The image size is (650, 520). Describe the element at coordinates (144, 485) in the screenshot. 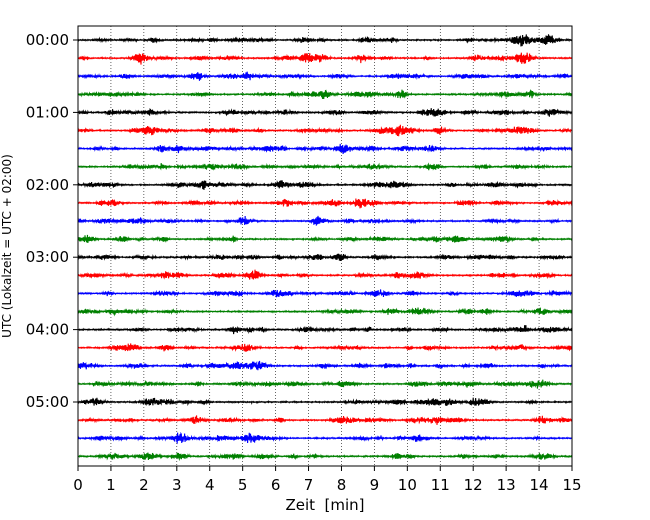

I see `x-tick-label: 2` at that location.